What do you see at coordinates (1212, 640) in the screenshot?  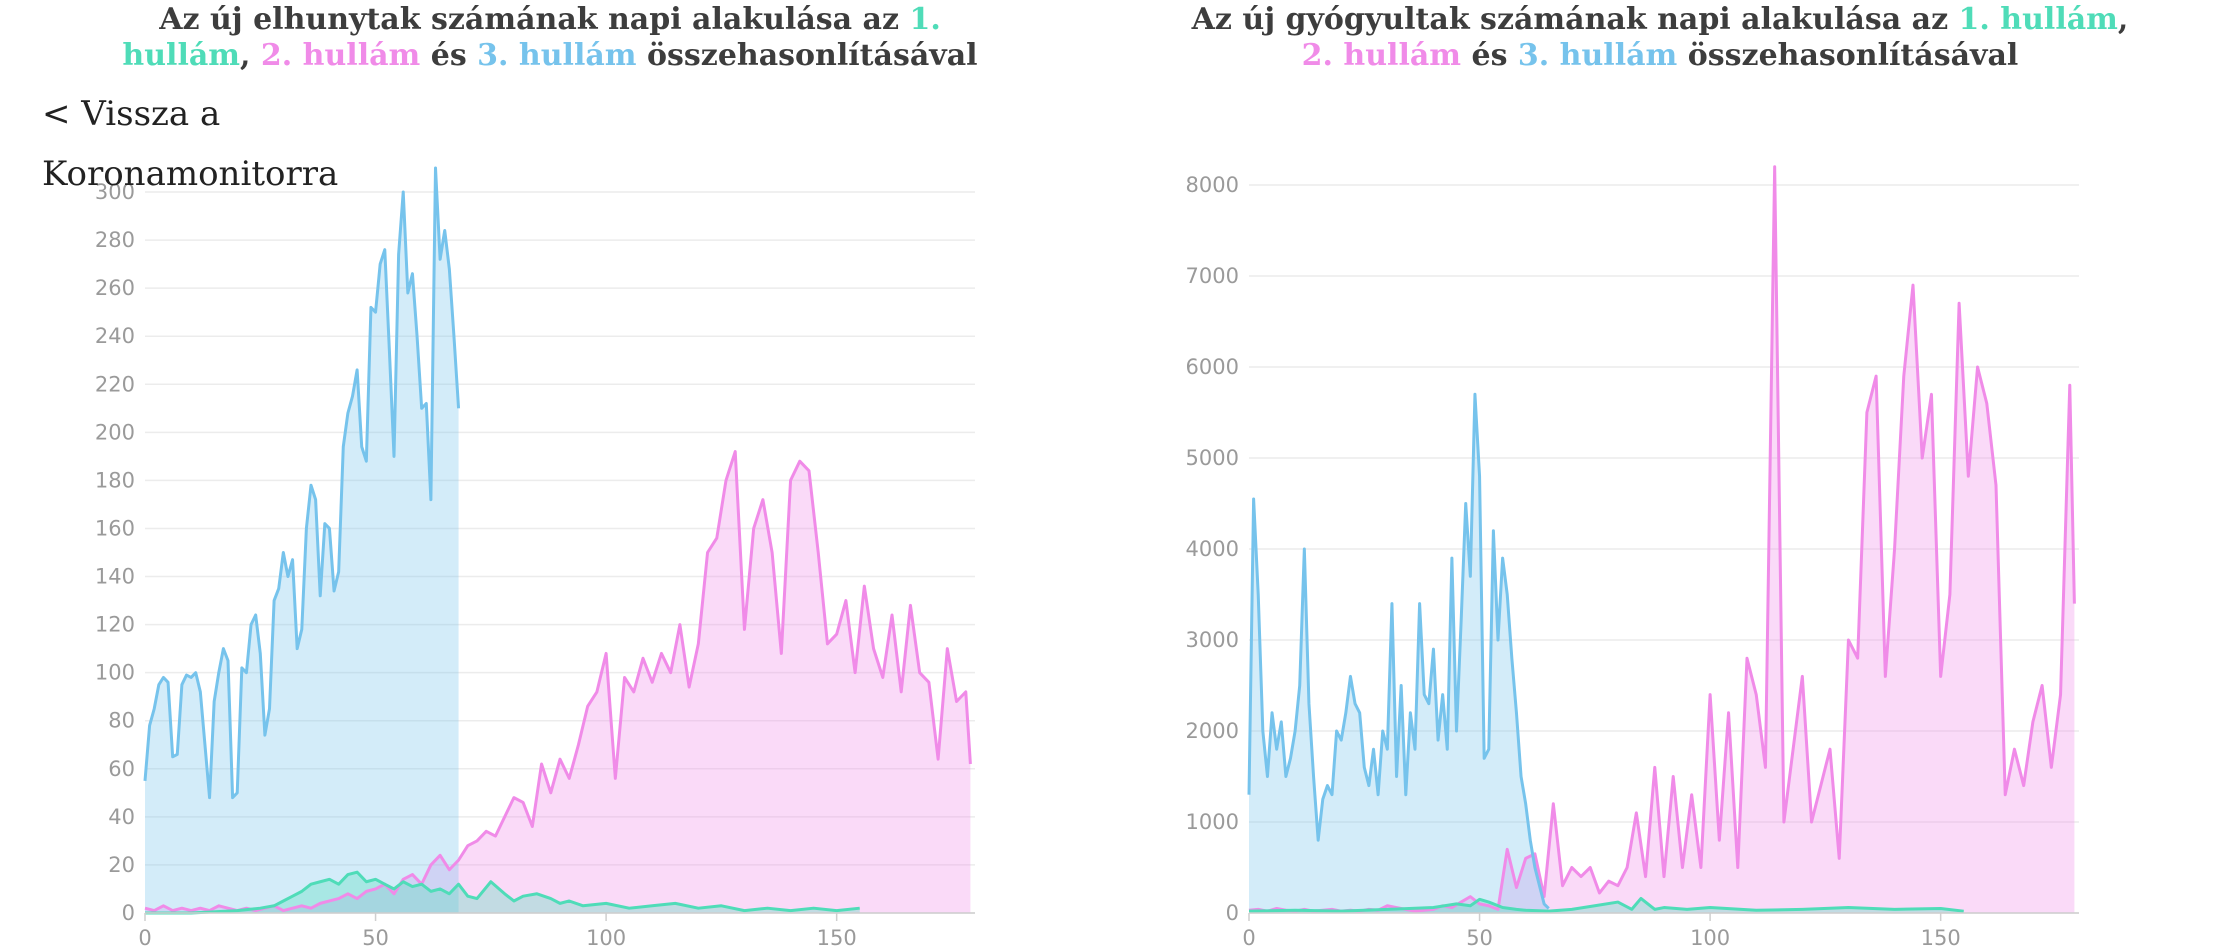 I see `y-tick-label: 3000` at bounding box center [1212, 640].